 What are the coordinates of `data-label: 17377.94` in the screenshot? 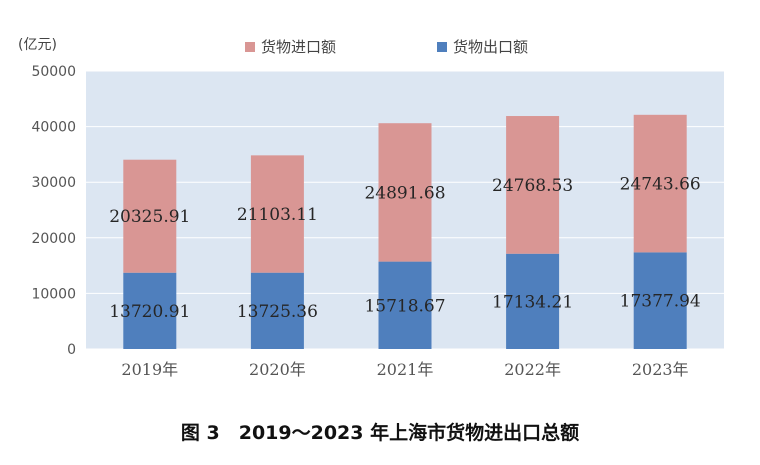 It's located at (660, 302).